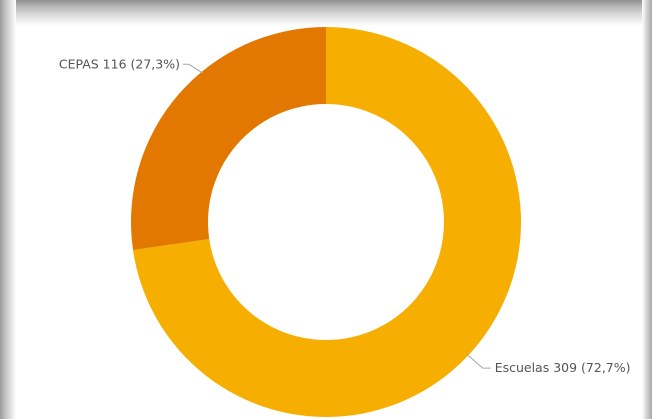  I want to click on data-label-escuelas: Escuelas 309 (72,7%), so click(563, 367).